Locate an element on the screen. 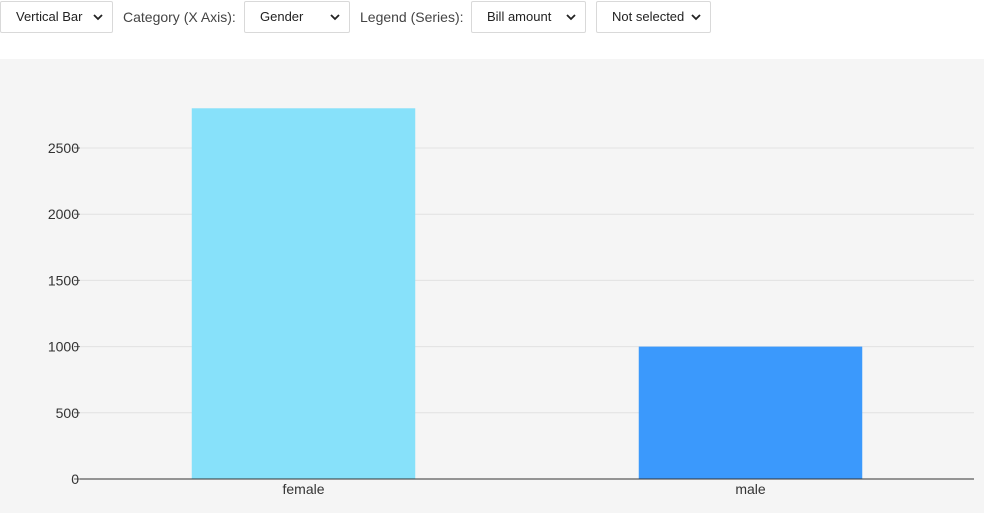 The height and width of the screenshot is (513, 984). chart-type-select: Vertical Bar is located at coordinates (56, 17).